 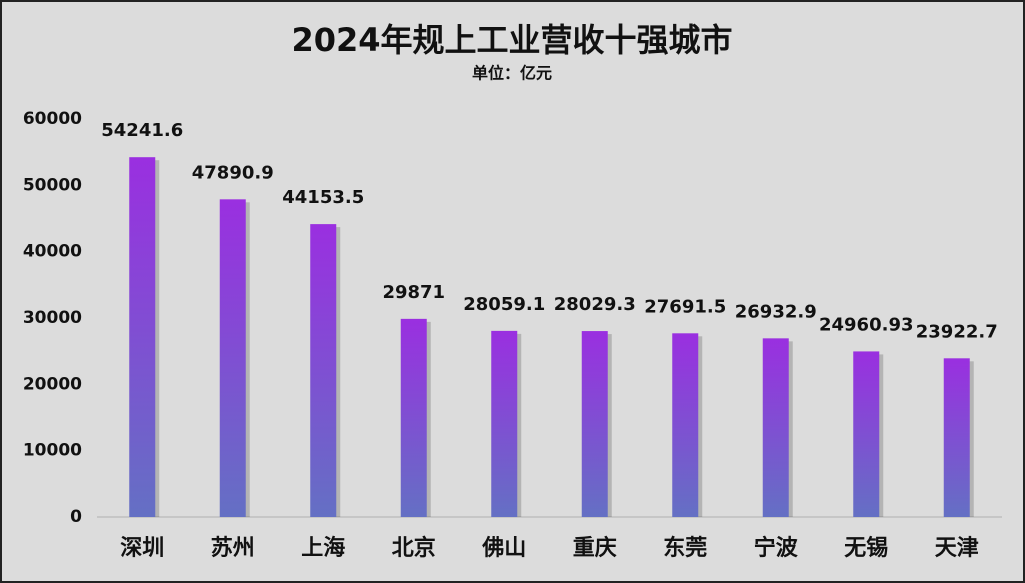 I want to click on x-tick-label: 深圳, so click(x=142, y=548).